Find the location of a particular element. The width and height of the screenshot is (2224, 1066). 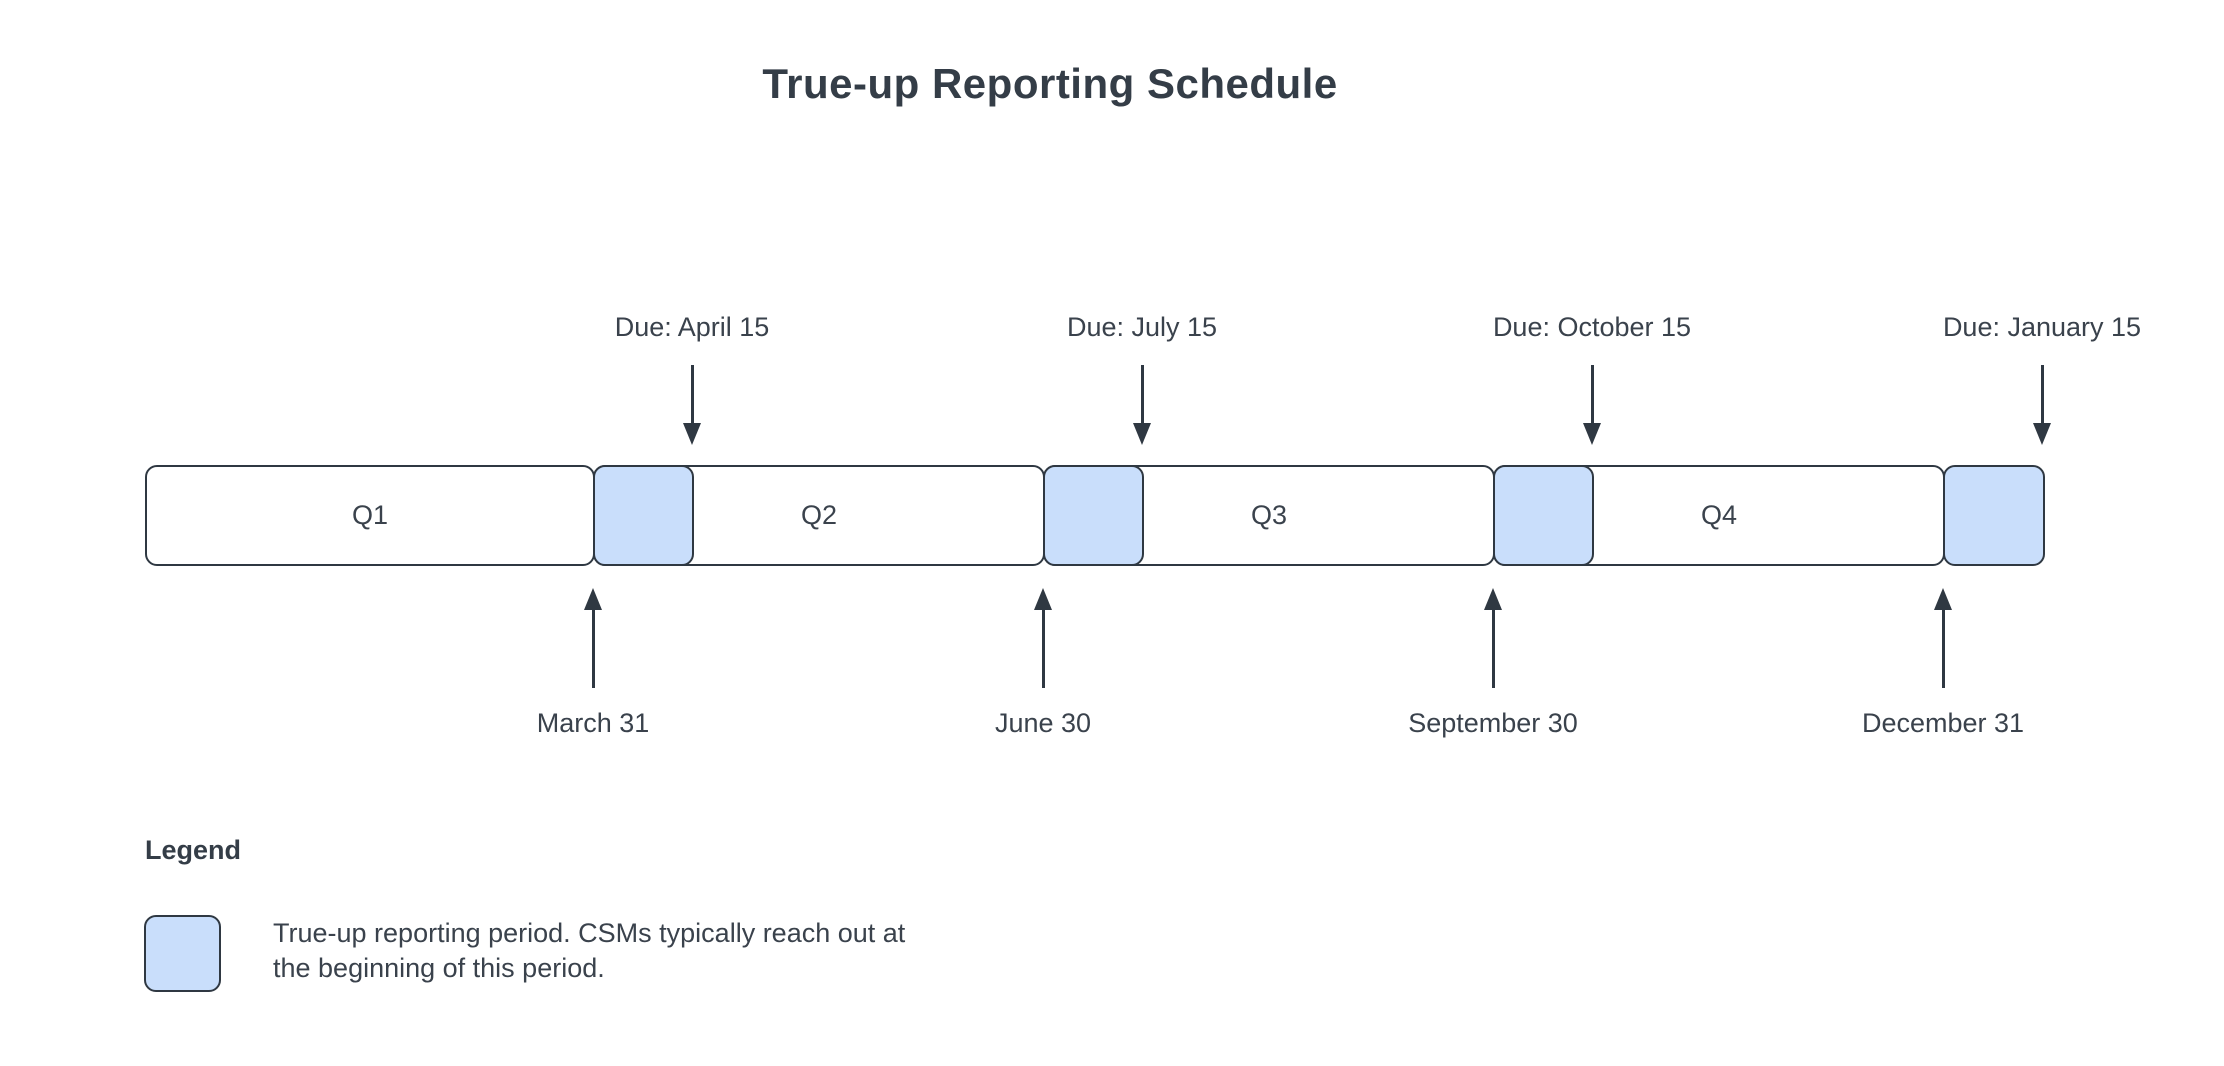

quarter-end-arrow-up-q2 is located at coordinates (1043, 638).